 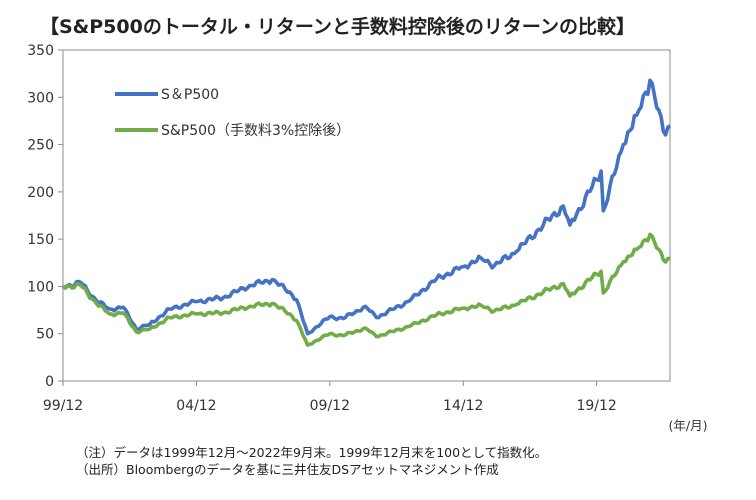 What do you see at coordinates (463, 406) in the screenshot?
I see `x-tick-label: 14/12` at bounding box center [463, 406].